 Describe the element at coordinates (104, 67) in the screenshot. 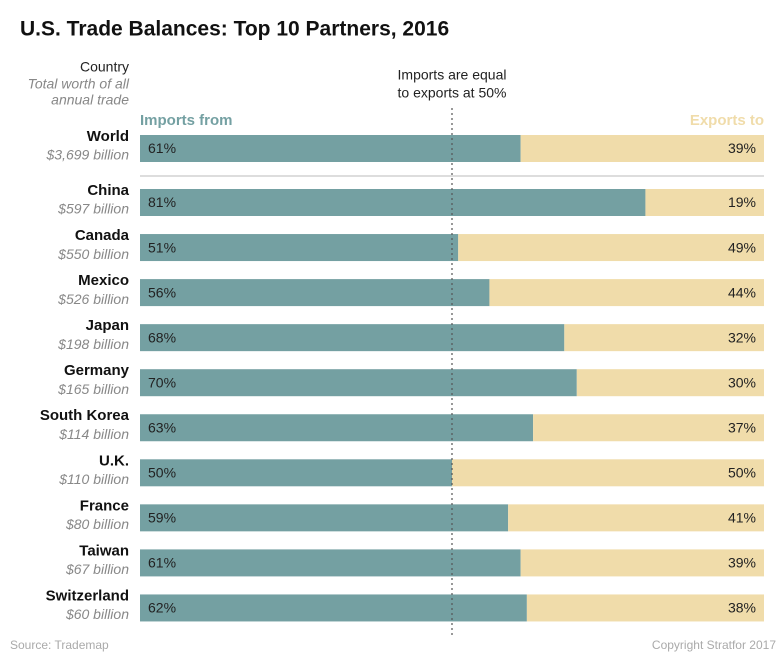

I see `category-header: Country` at that location.